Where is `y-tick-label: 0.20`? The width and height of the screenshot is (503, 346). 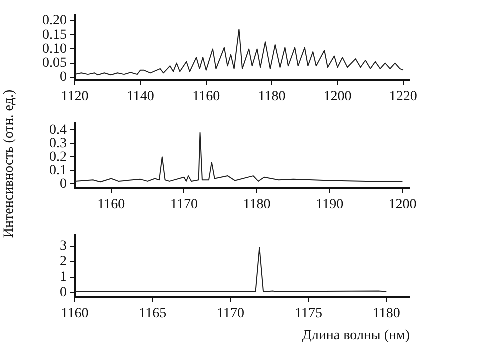 y-tick-label: 0.20 is located at coordinates (54, 21).